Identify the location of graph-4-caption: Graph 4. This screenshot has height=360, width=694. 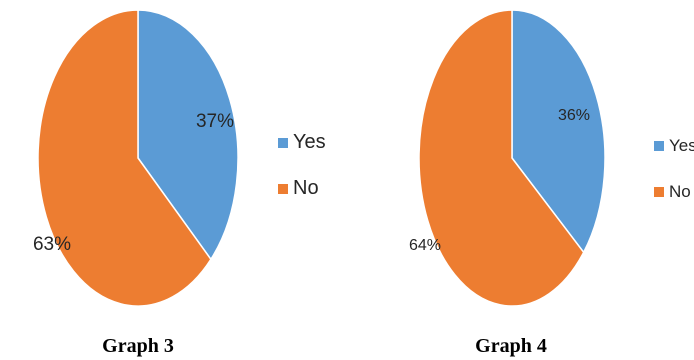
(511, 346).